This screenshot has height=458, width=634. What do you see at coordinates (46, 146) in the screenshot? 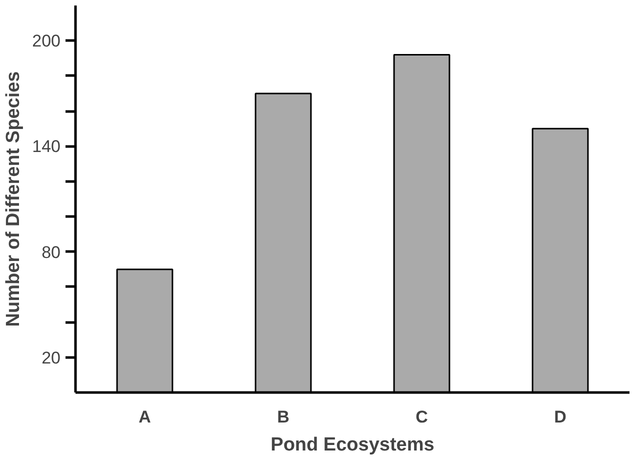
I see `y-tick-label: 140` at bounding box center [46, 146].